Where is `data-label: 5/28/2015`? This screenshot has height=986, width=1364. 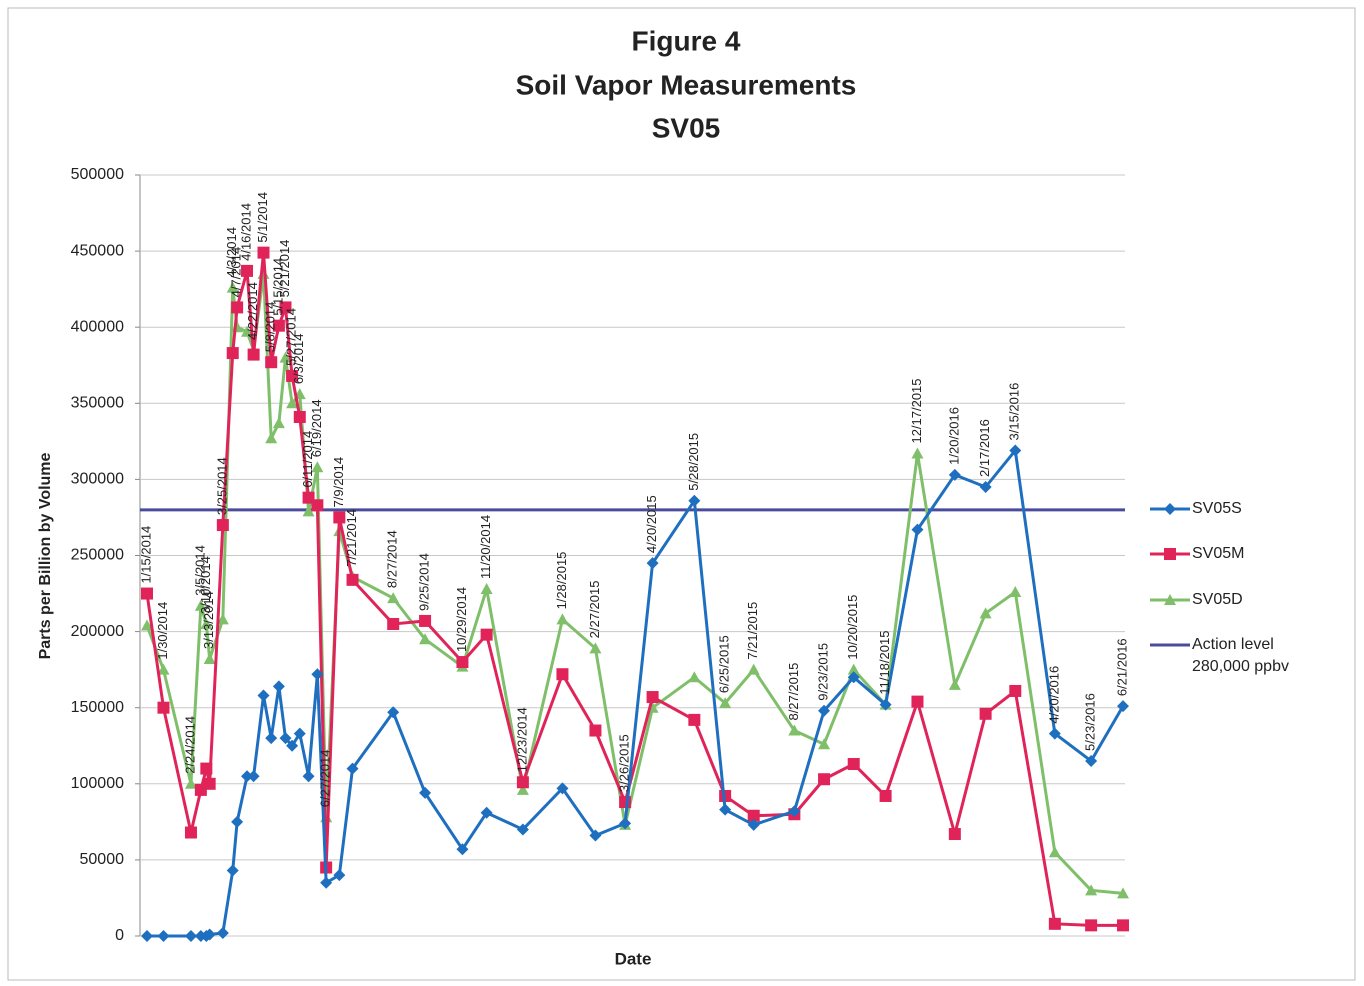 data-label: 5/28/2015 is located at coordinates (693, 462).